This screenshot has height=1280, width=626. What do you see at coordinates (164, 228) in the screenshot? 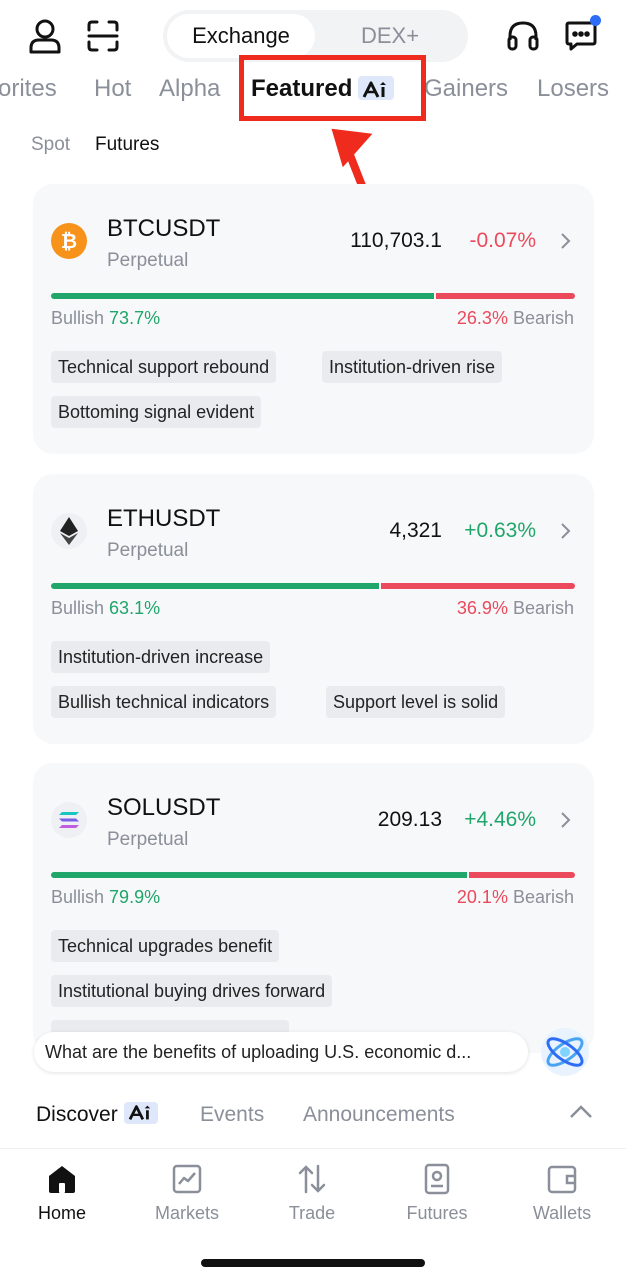
I see `symbol: BTCUSDT` at bounding box center [164, 228].